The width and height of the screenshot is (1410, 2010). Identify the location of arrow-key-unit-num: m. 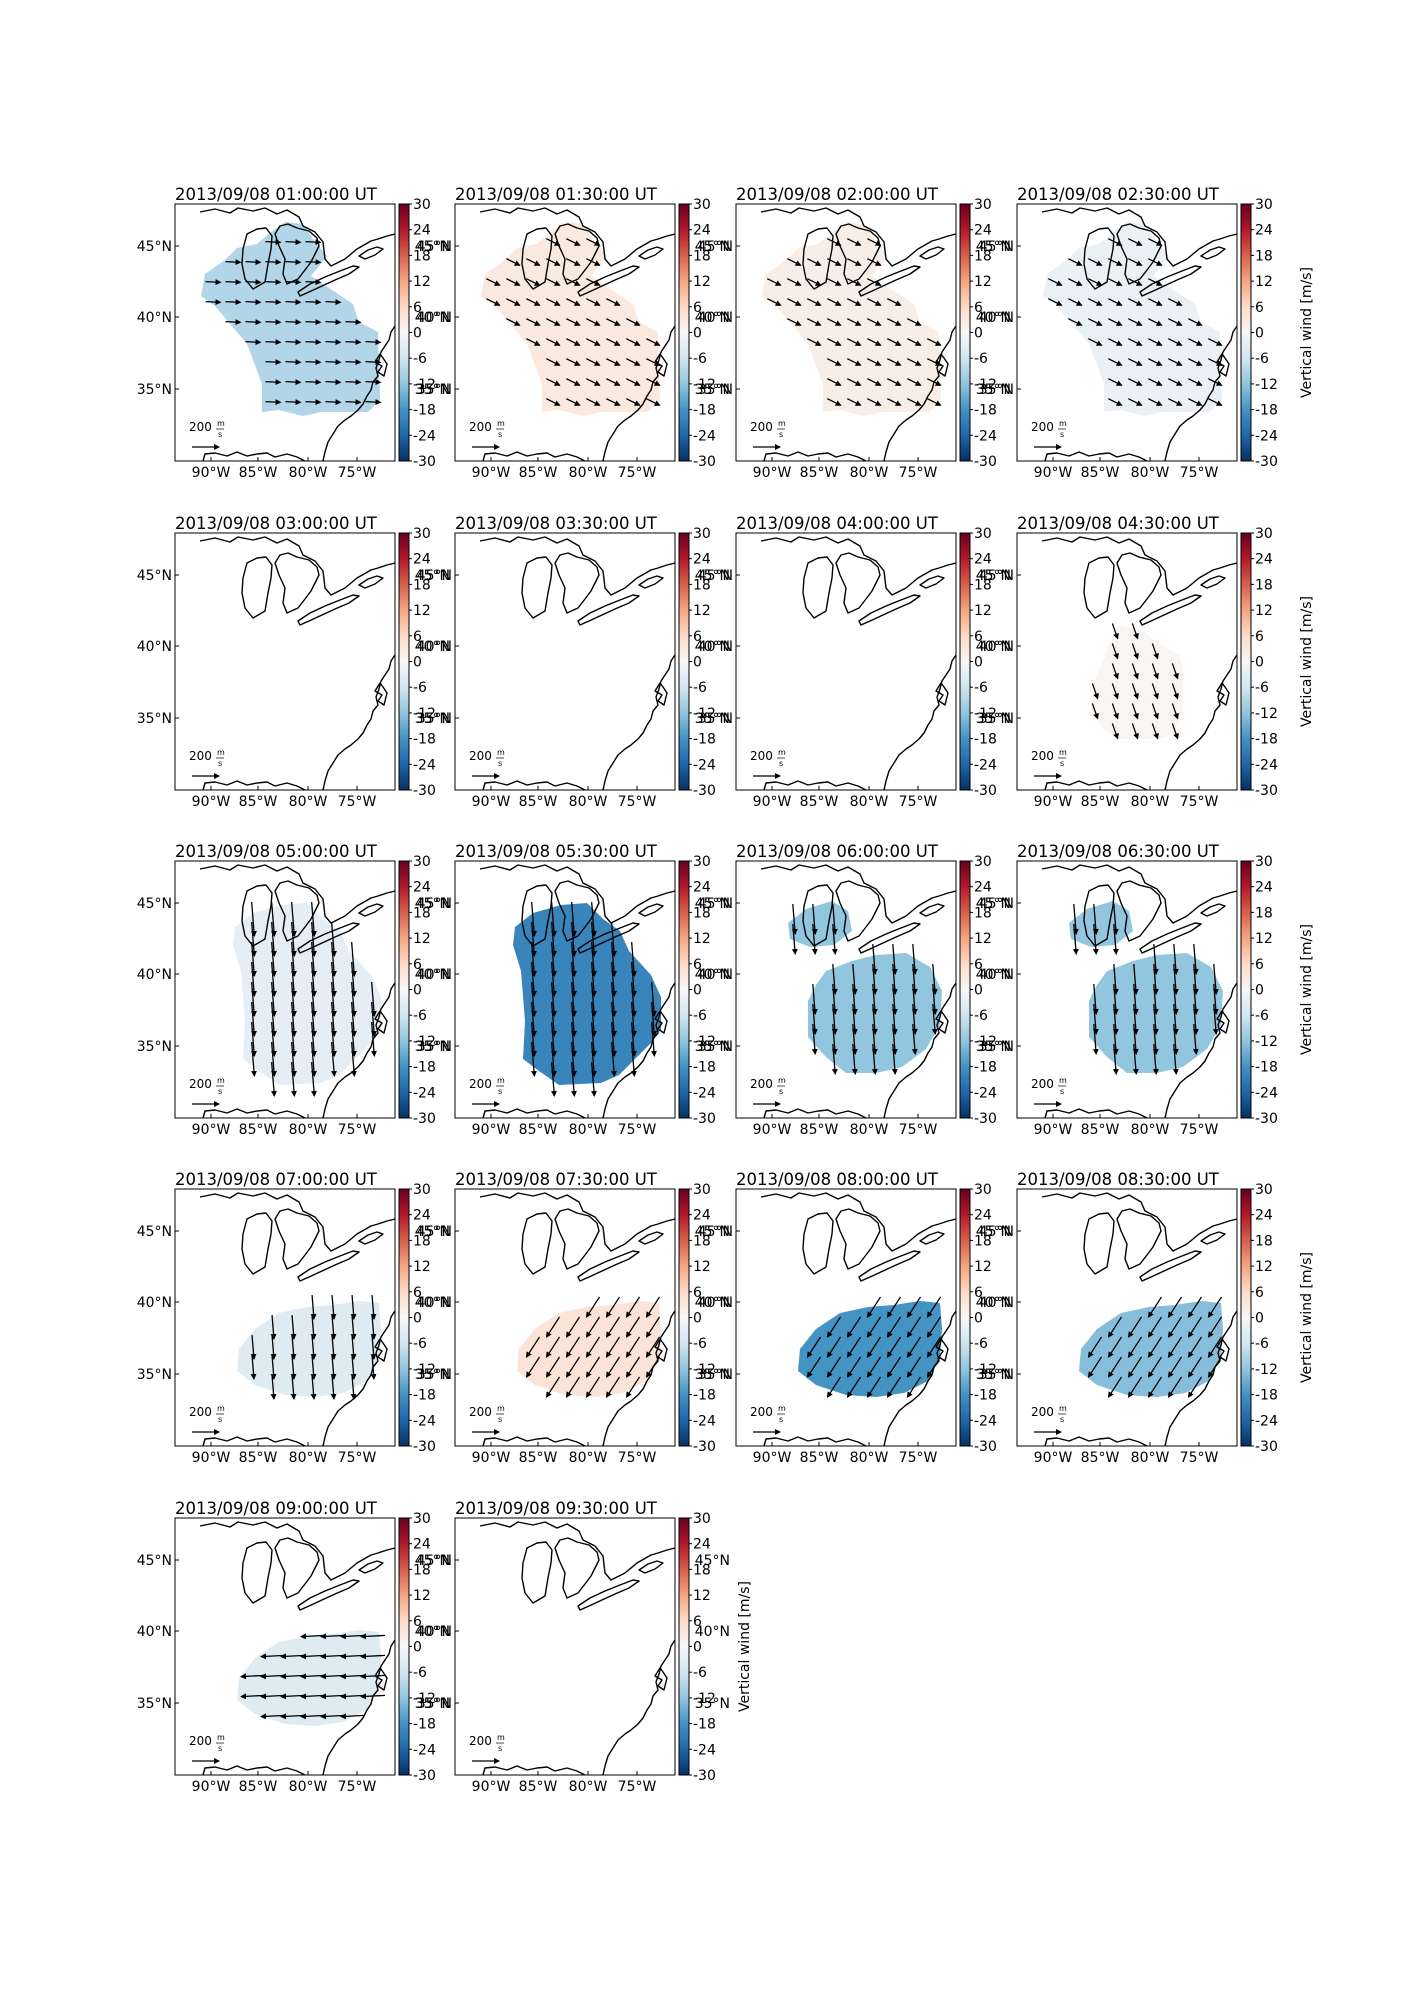
(1063, 423).